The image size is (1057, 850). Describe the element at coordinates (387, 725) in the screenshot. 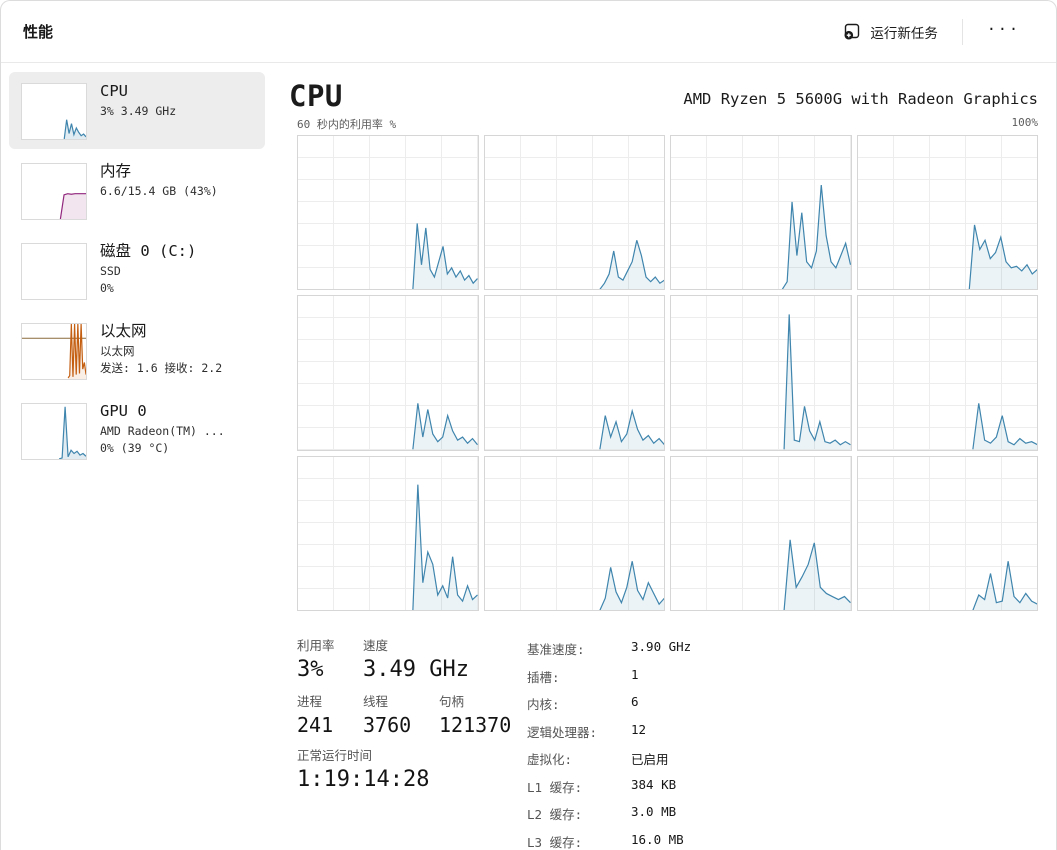

I see `threads-value: 3760` at that location.